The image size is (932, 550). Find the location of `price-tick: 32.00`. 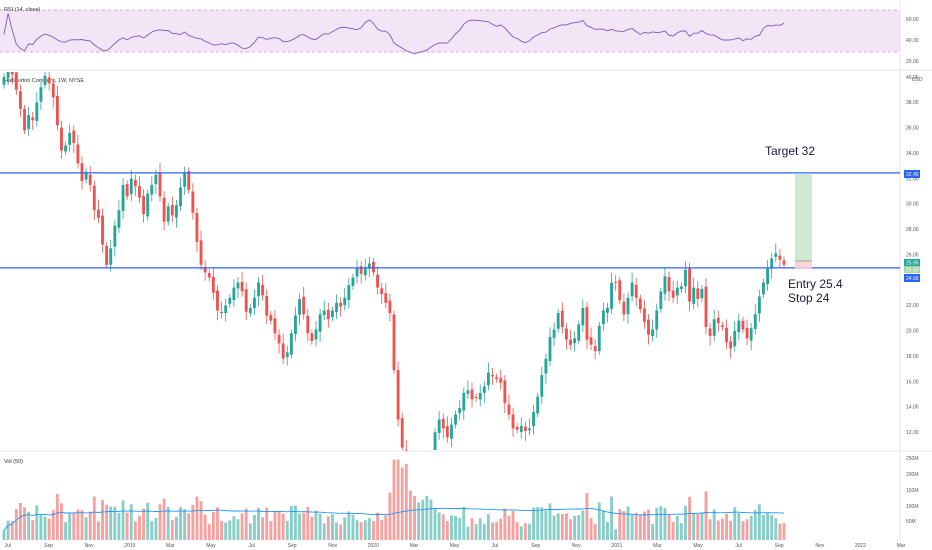

price-tick: 32.00 is located at coordinates (912, 179).